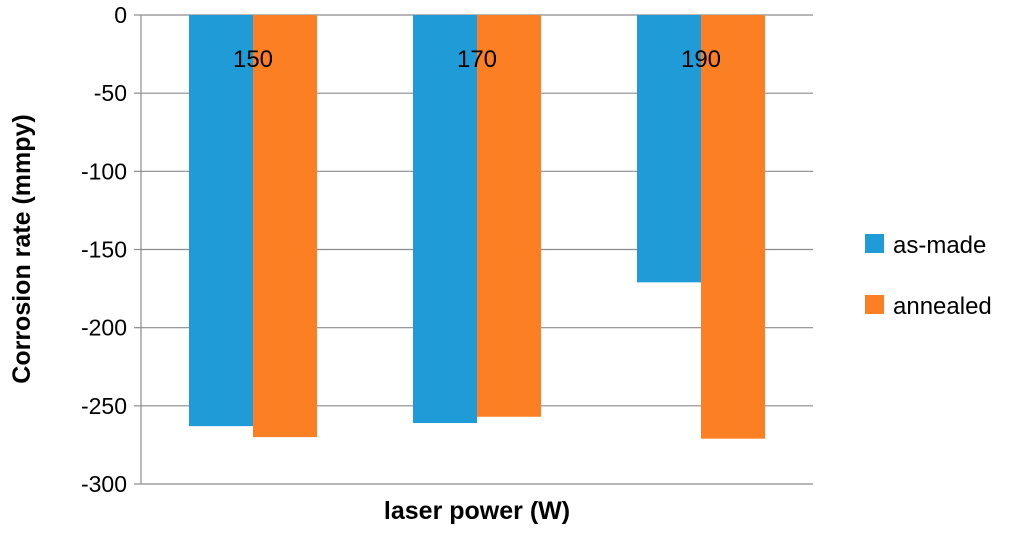 The height and width of the screenshot is (533, 1024). I want to click on y-tick-label: -150, so click(104, 250).